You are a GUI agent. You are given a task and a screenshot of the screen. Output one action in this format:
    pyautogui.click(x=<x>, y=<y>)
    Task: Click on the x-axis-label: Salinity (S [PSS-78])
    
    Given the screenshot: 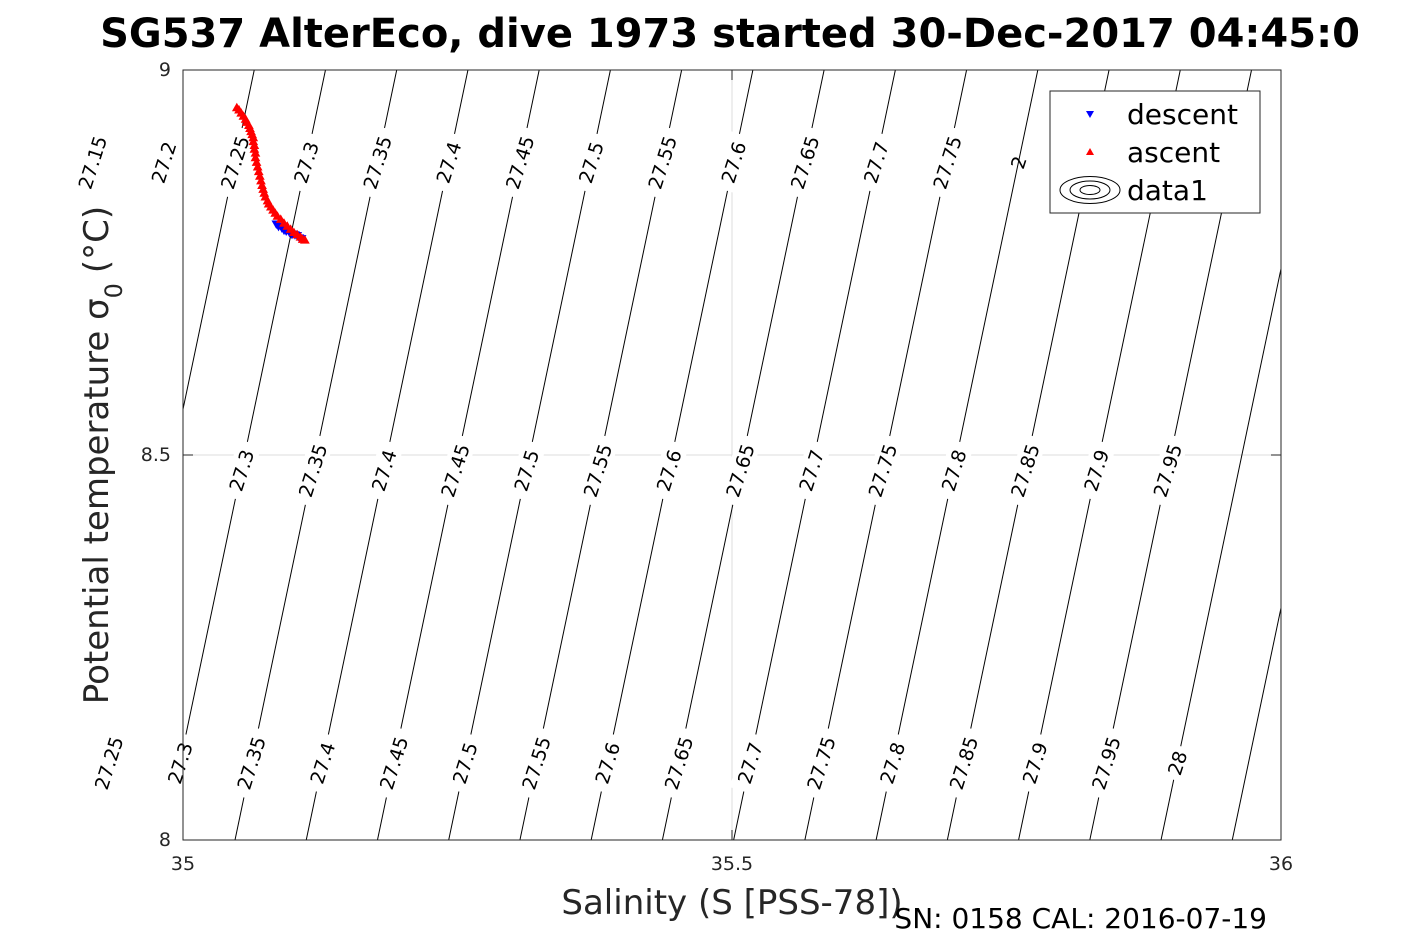 What is the action you would take?
    pyautogui.click(x=731, y=903)
    